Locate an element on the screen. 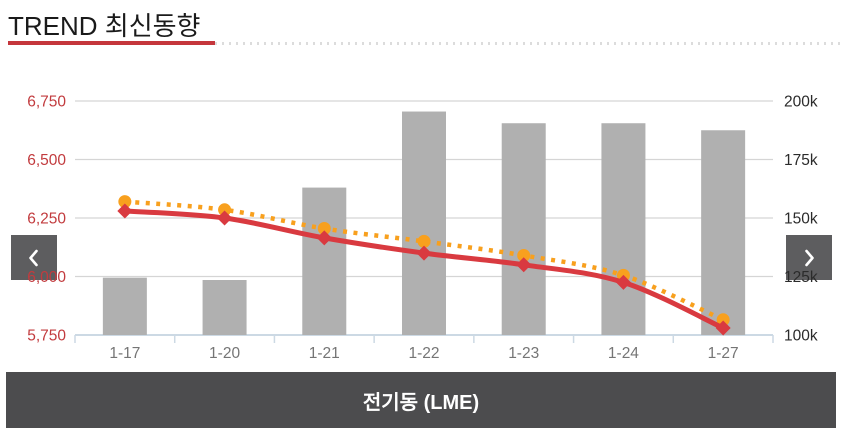 The height and width of the screenshot is (431, 841). chevron-right-icon is located at coordinates (809, 258).